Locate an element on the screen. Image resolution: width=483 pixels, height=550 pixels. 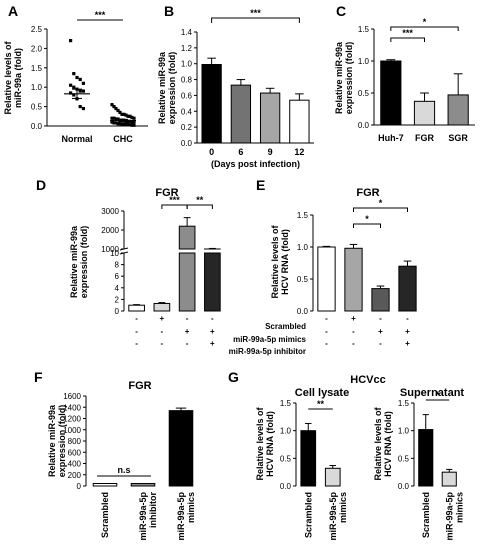
x-category-label: Huh-7 is located at coordinates (391, 138).